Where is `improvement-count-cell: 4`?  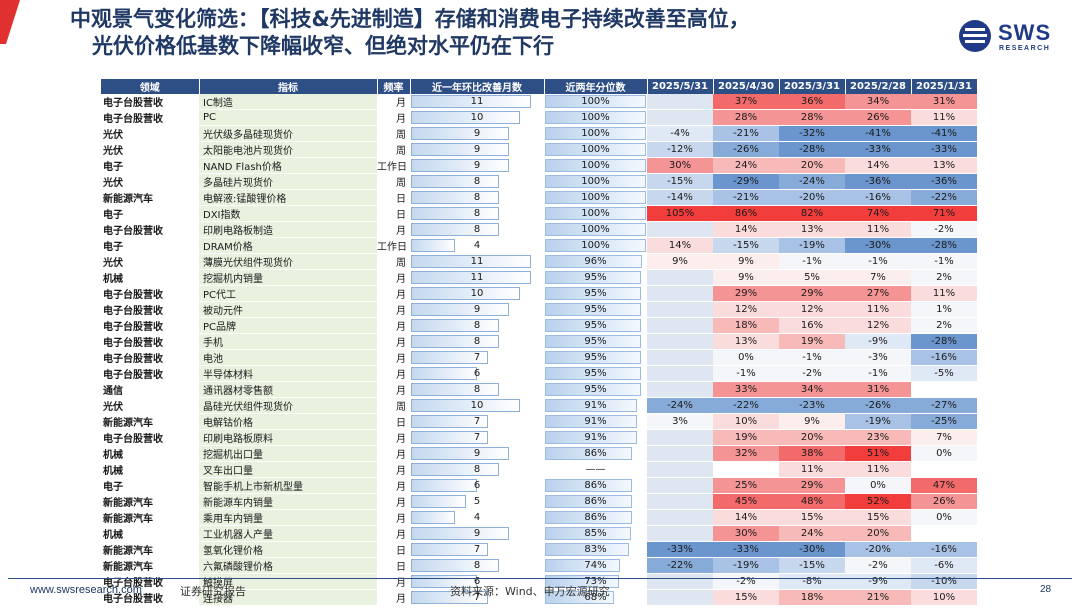
improvement-count-cell: 4 is located at coordinates (477, 245).